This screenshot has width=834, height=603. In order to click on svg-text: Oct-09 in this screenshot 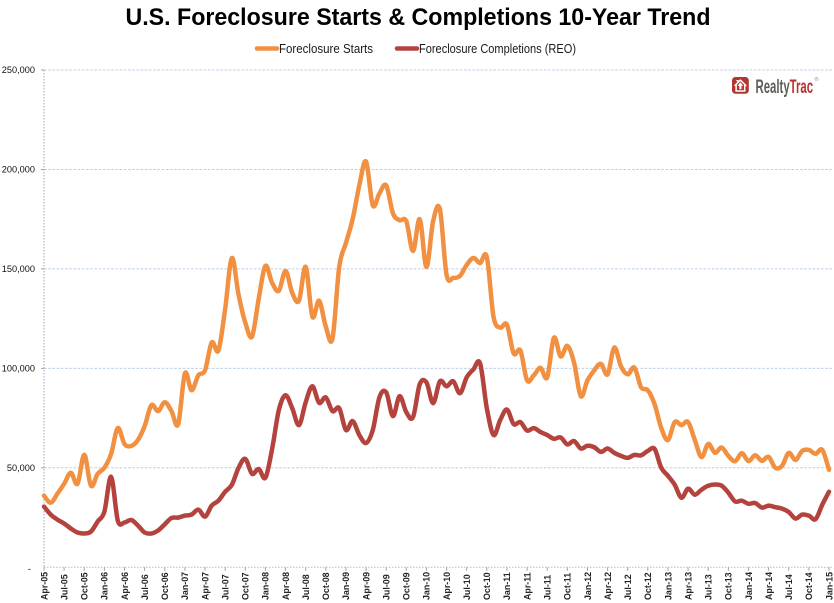, I will do `click(407, 586)`.